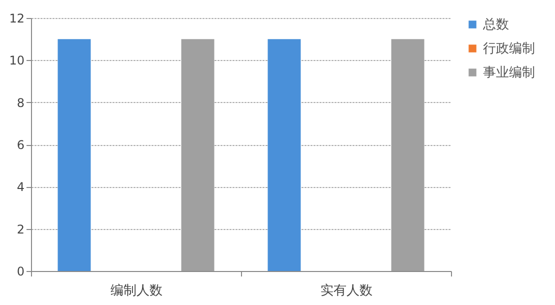  What do you see at coordinates (20, 103) in the screenshot?
I see `y-tick-label: 8` at bounding box center [20, 103].